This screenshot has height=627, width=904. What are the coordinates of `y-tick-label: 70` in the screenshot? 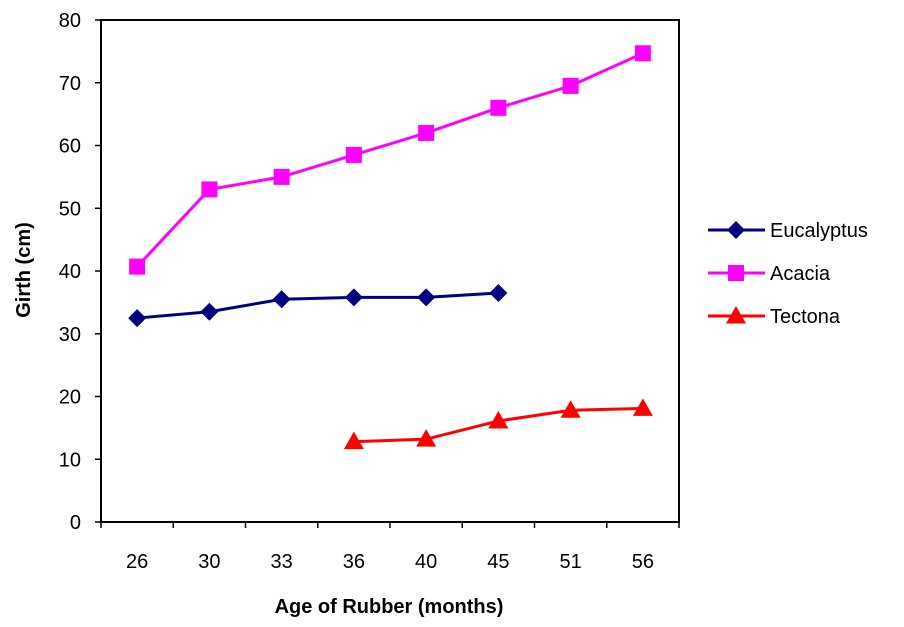 It's located at (70, 84).